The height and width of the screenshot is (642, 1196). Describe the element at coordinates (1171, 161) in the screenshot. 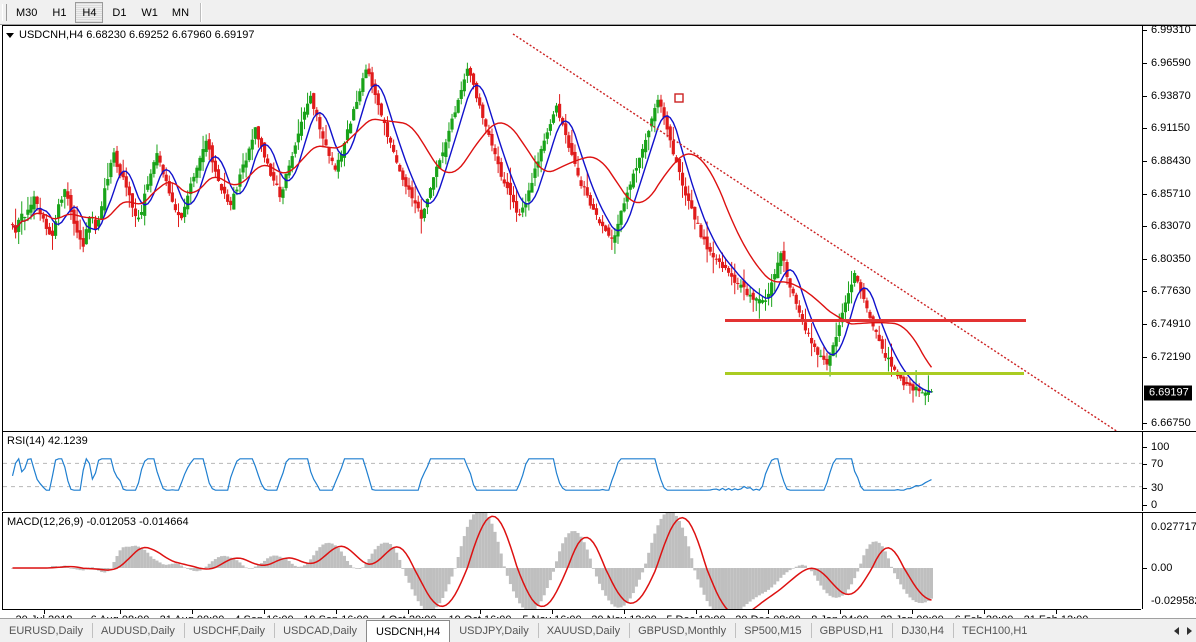

I see `price-scale-label: 6.88430` at that location.